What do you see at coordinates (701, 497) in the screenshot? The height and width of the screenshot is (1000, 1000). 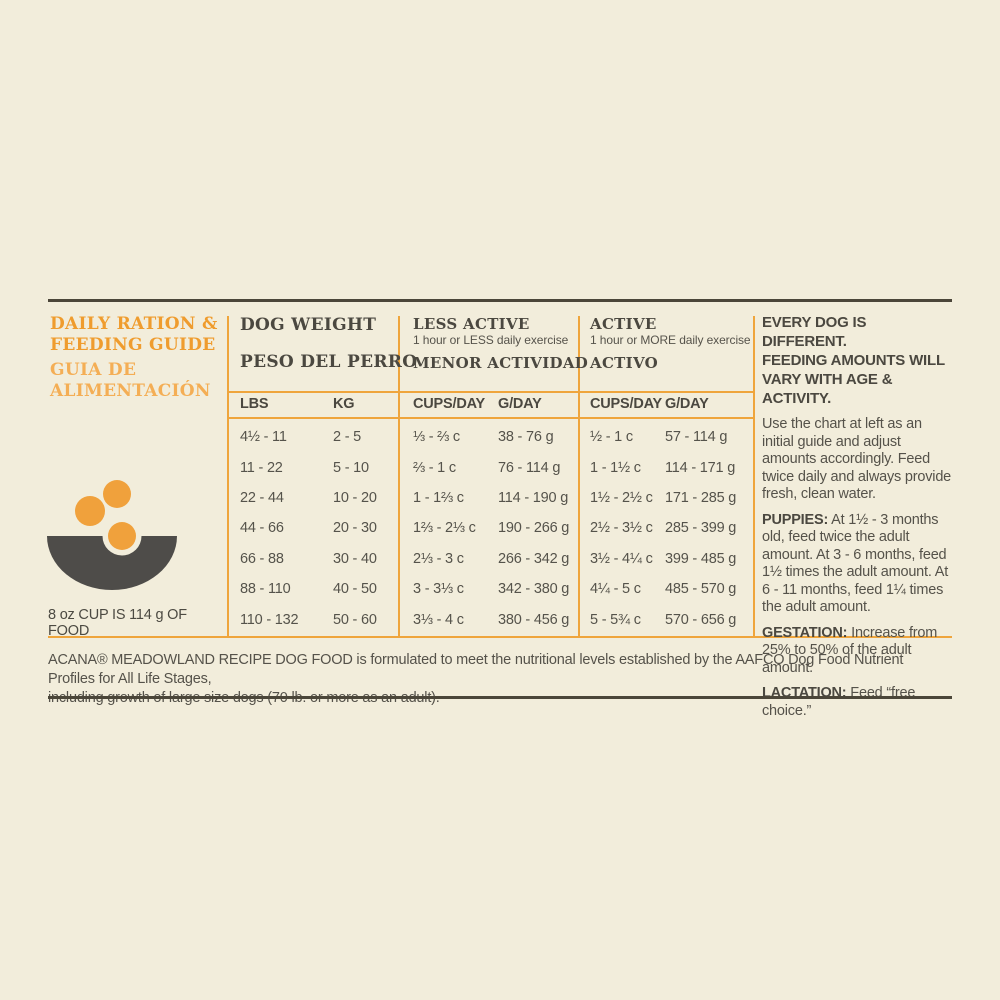 I see `active-grams: 171 - 285 g` at bounding box center [701, 497].